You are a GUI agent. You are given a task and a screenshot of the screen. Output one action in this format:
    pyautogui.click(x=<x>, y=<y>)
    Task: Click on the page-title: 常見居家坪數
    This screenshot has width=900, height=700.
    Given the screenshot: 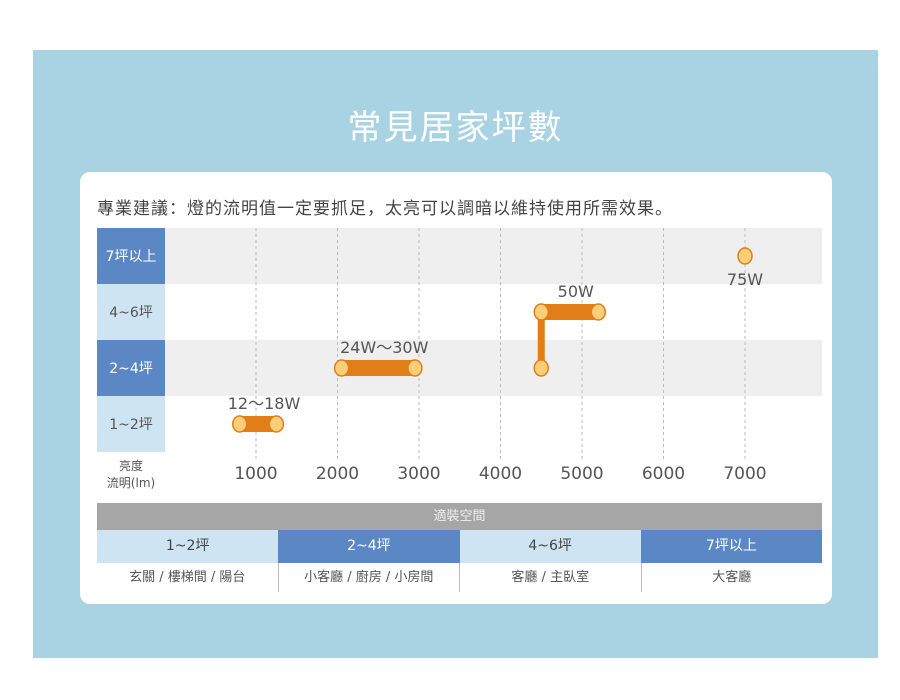 What is the action you would take?
    pyautogui.click(x=455, y=128)
    